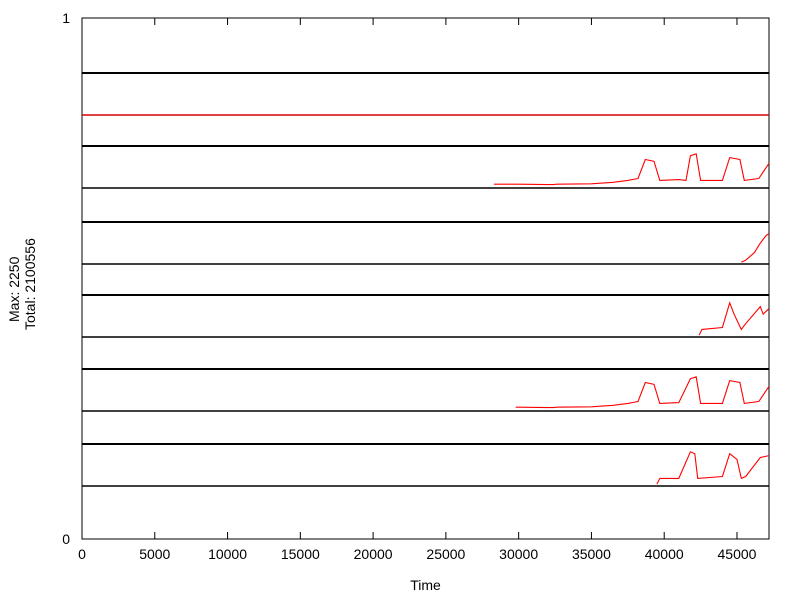  What do you see at coordinates (591, 554) in the screenshot?
I see `x-tick-label-35000: 35000` at bounding box center [591, 554].